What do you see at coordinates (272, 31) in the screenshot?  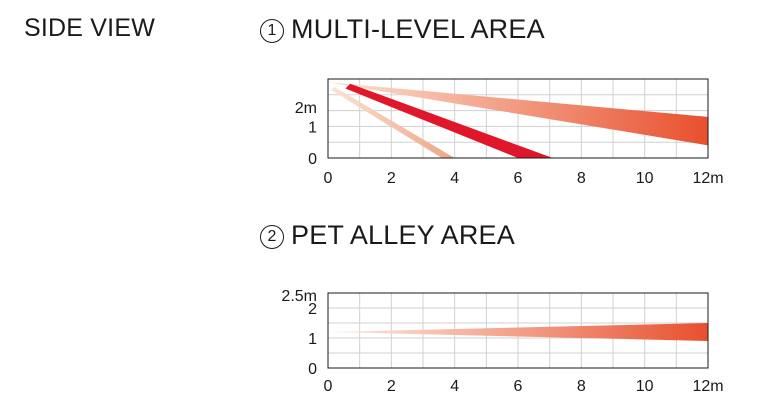 I see `number-badge-1: 1` at bounding box center [272, 31].